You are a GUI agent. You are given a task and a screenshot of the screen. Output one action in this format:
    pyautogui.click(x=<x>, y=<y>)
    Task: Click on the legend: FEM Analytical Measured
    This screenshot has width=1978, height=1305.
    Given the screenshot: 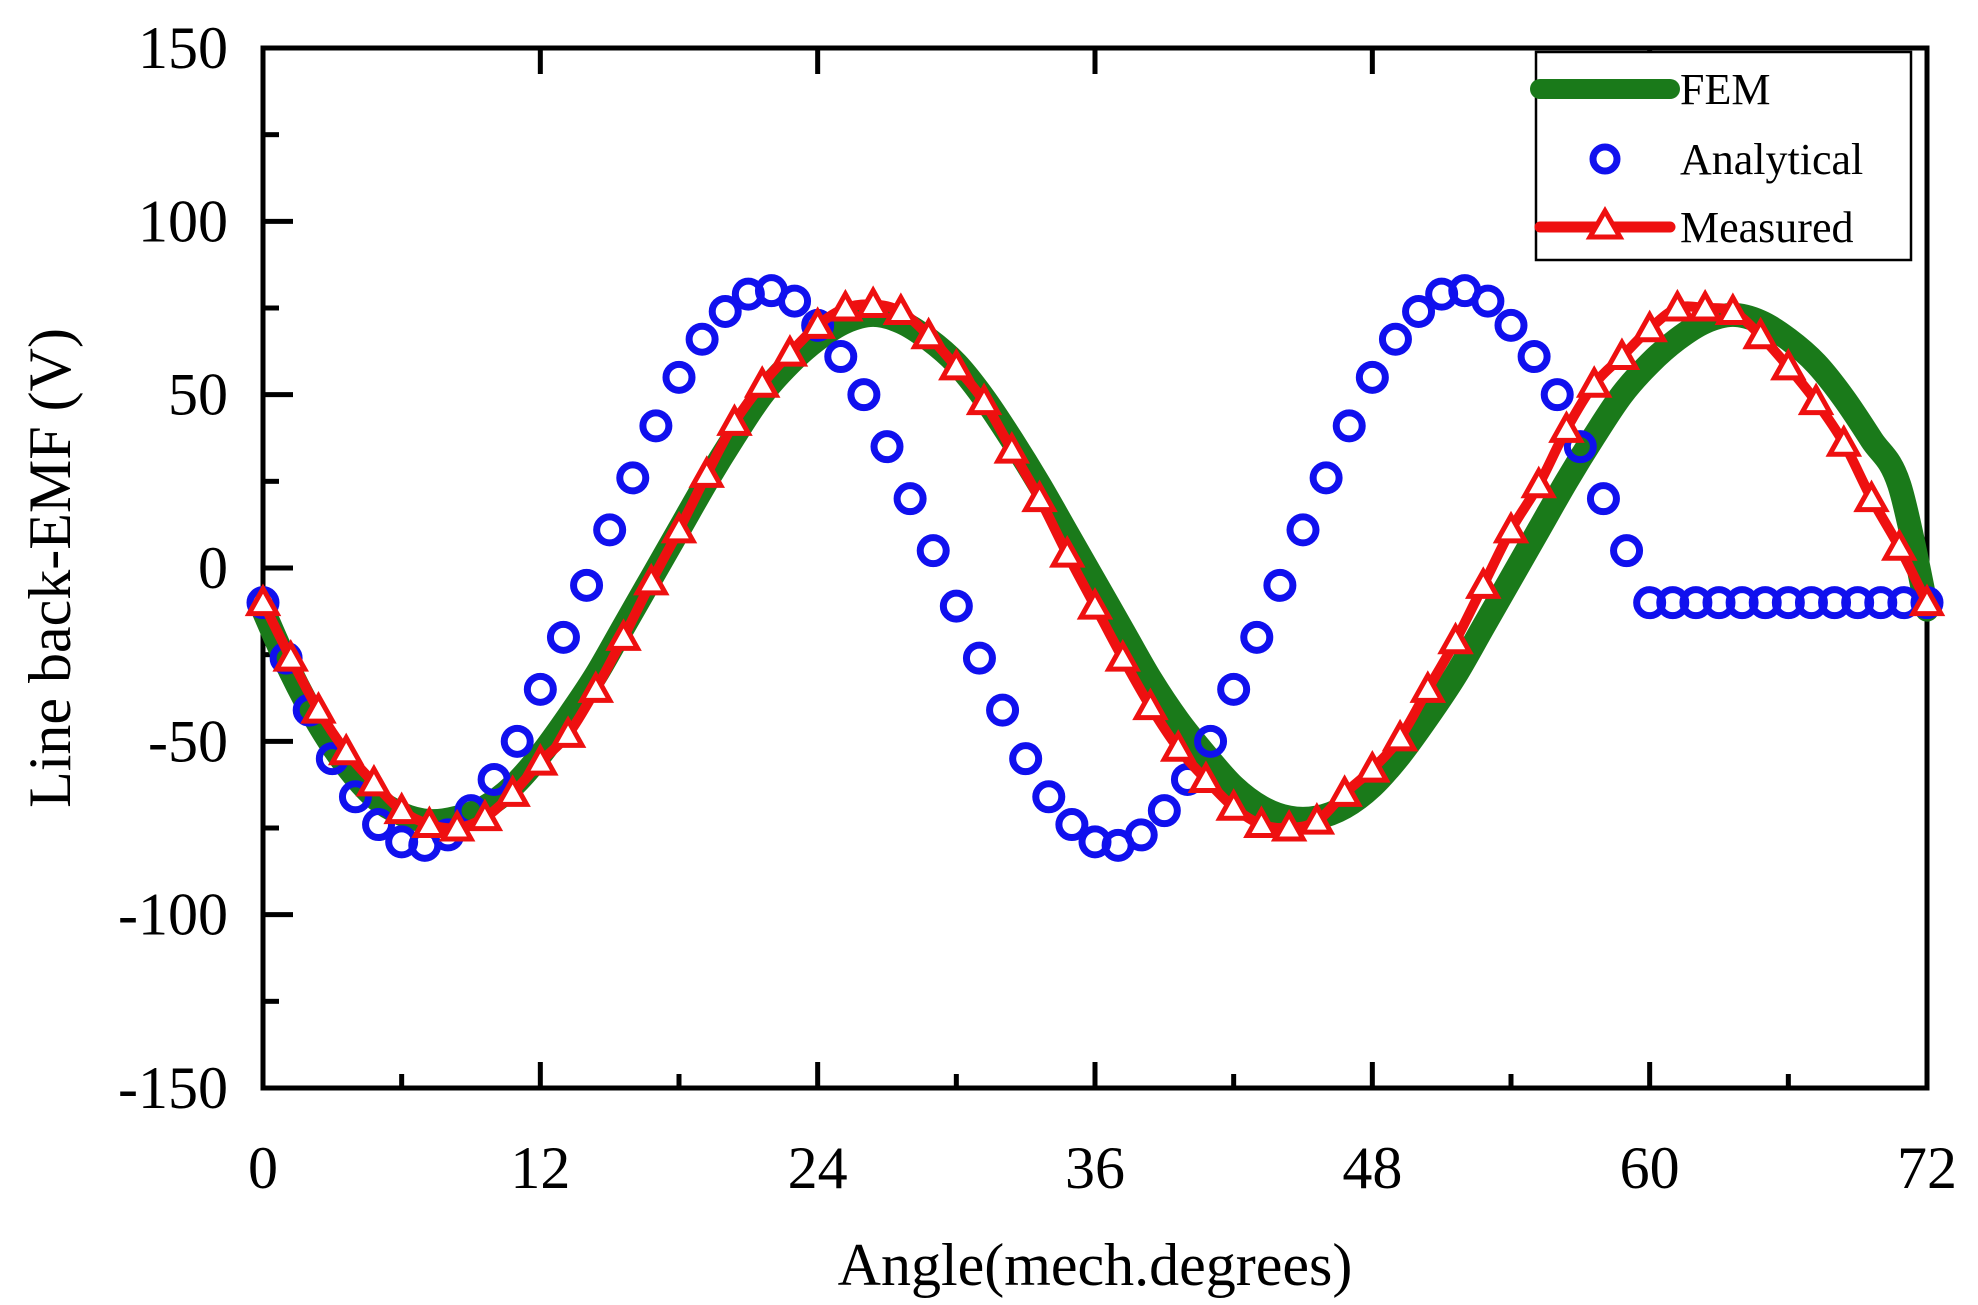 What is the action you would take?
    pyautogui.click(x=1721, y=156)
    